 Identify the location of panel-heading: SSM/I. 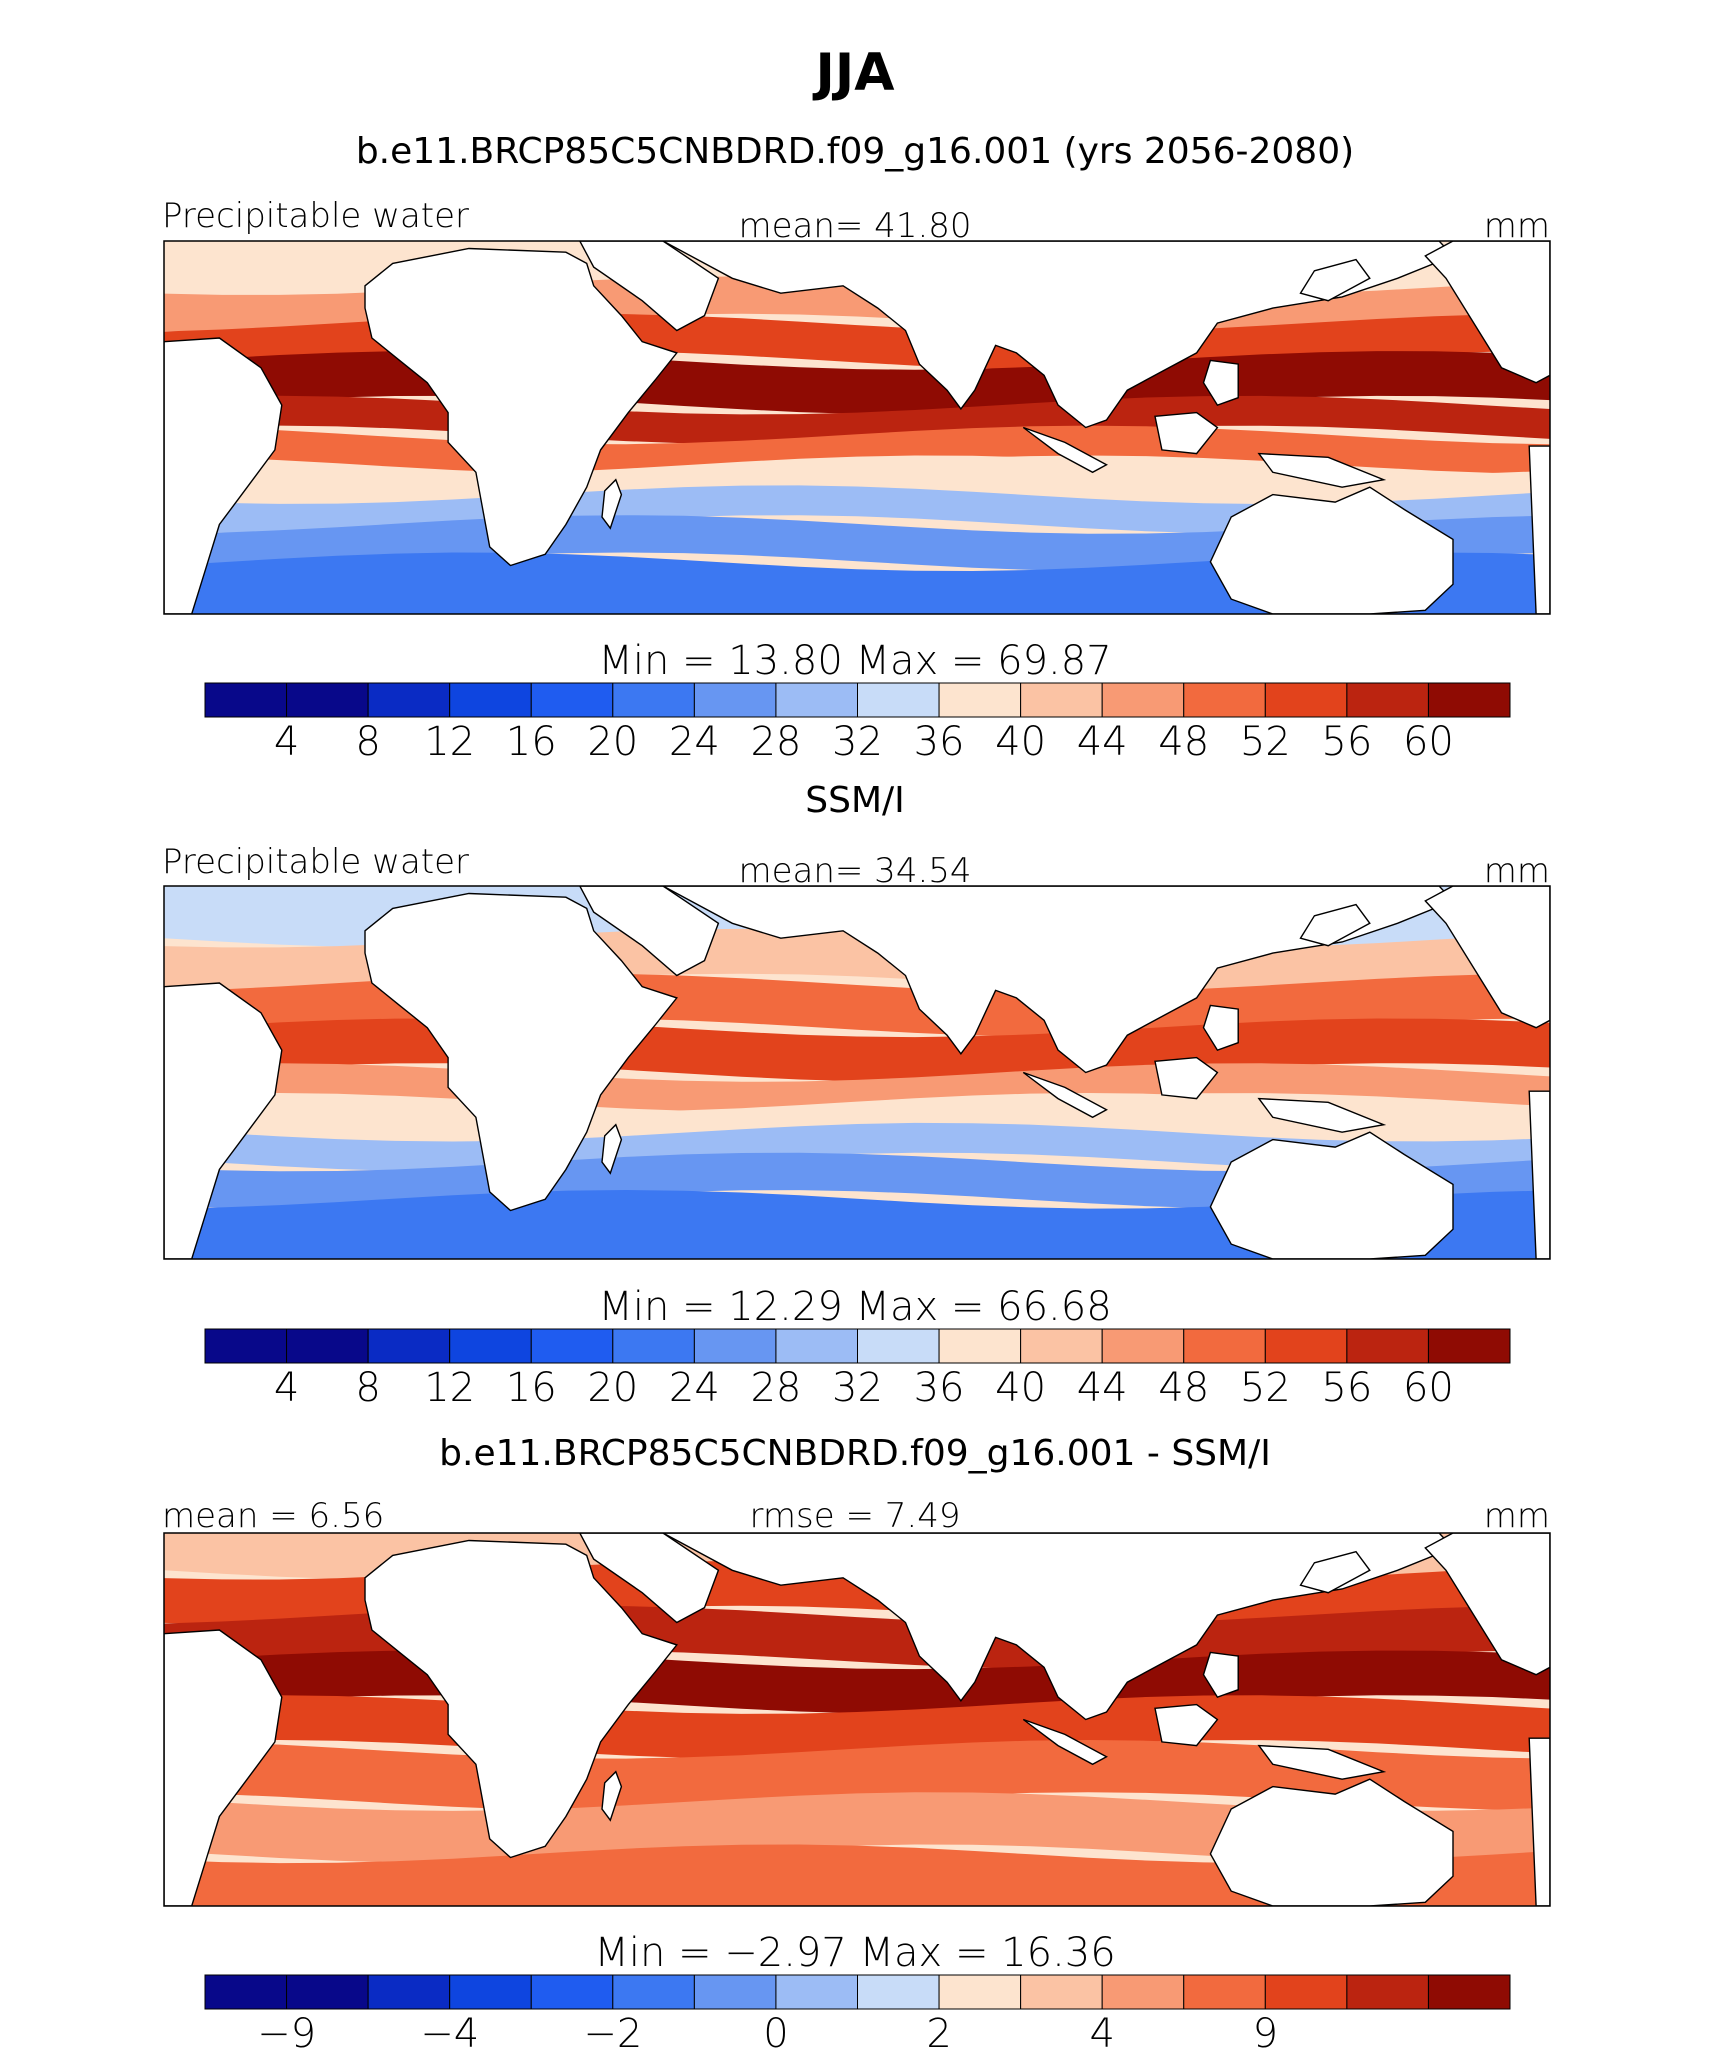
(855, 800).